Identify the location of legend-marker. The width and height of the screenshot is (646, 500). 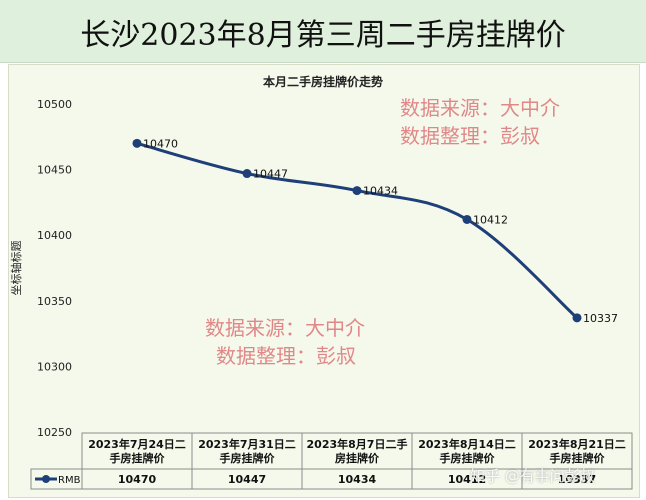
(46, 479).